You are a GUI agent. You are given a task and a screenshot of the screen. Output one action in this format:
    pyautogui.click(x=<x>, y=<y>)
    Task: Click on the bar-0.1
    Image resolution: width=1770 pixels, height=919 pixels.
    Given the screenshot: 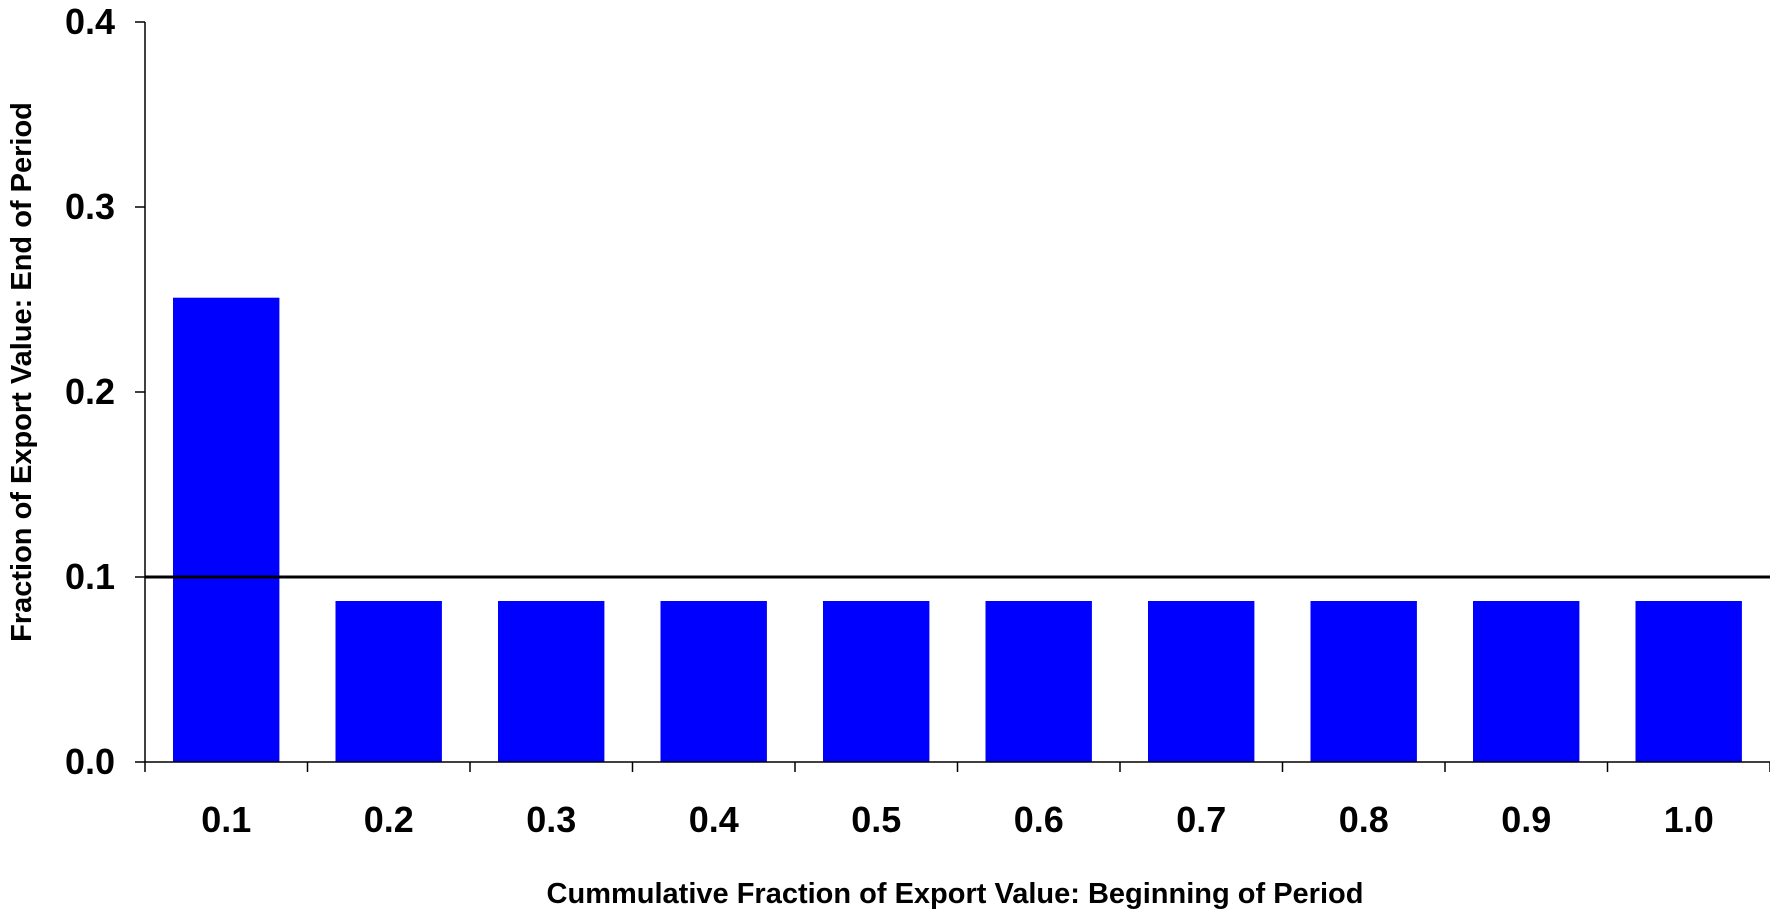 What is the action you would take?
    pyautogui.click(x=226, y=529)
    